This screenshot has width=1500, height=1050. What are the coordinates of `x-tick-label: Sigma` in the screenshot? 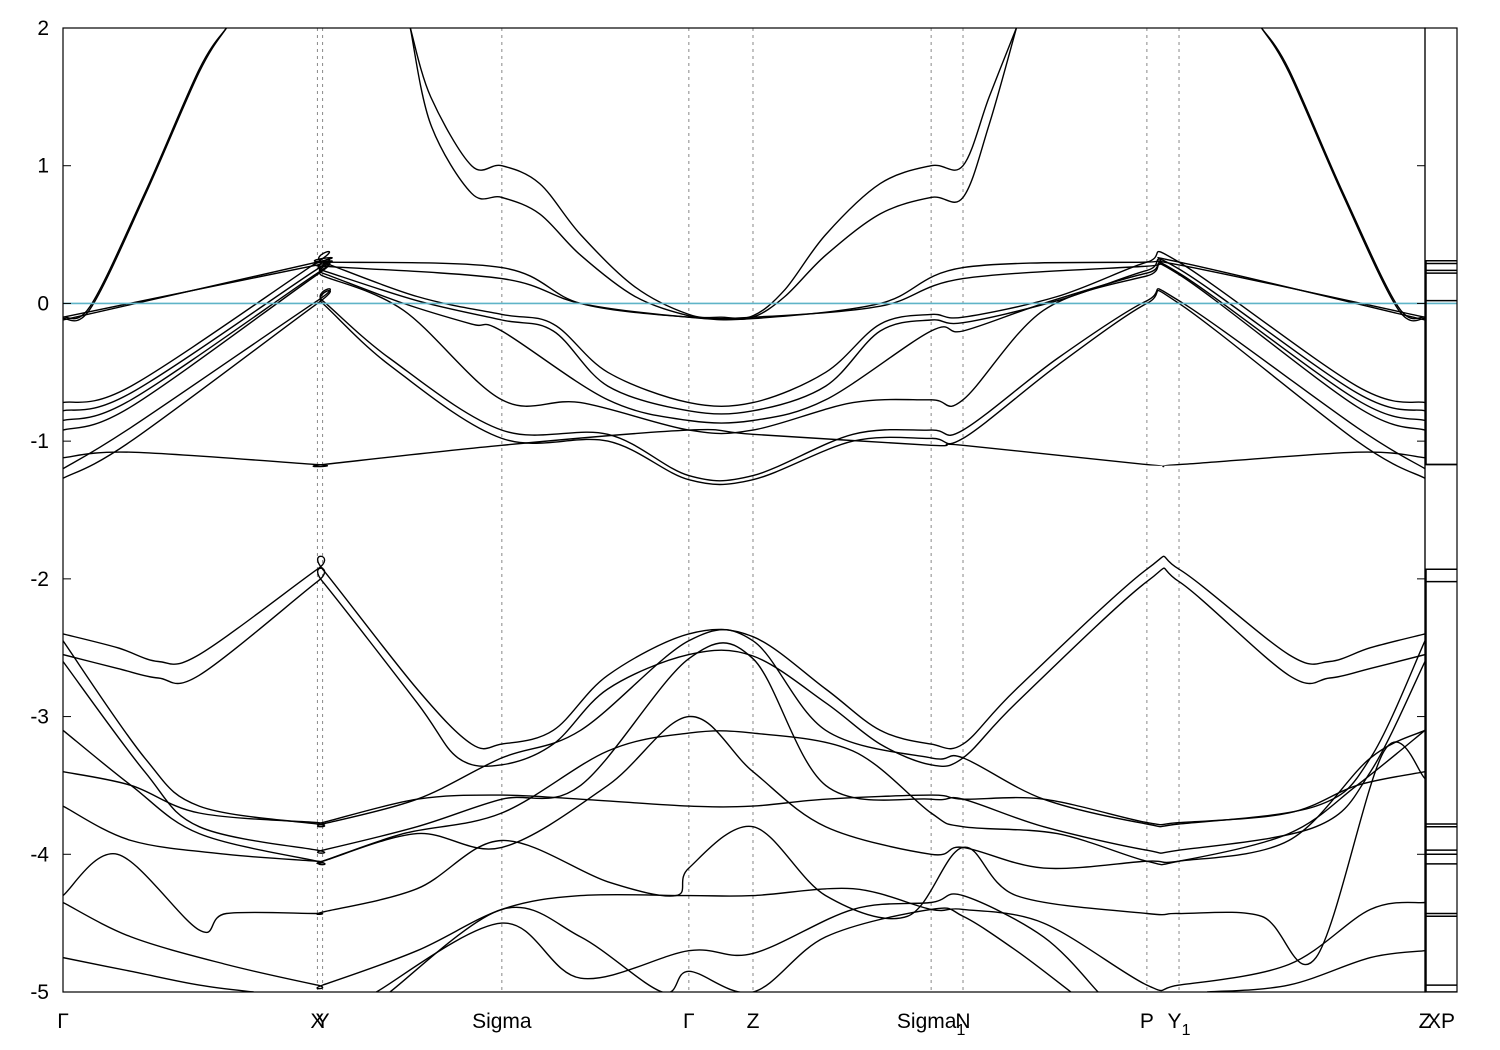 It's located at (502, 1021).